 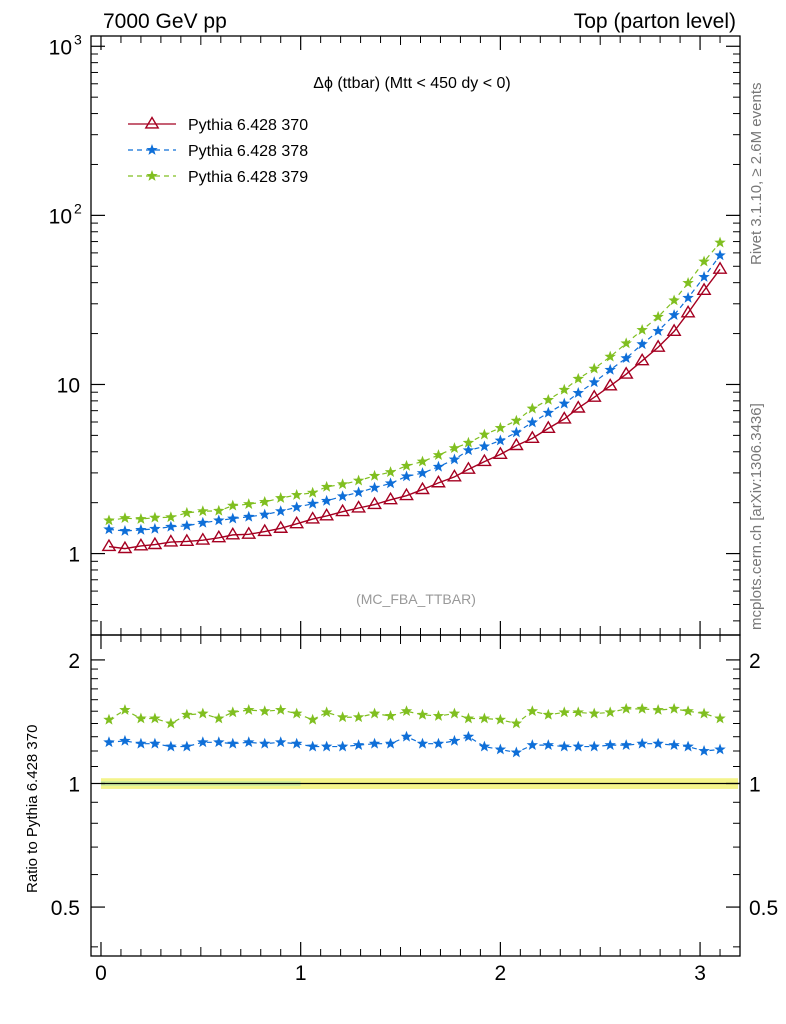 What do you see at coordinates (60, 47) in the screenshot?
I see `y-tick-label: 10` at bounding box center [60, 47].